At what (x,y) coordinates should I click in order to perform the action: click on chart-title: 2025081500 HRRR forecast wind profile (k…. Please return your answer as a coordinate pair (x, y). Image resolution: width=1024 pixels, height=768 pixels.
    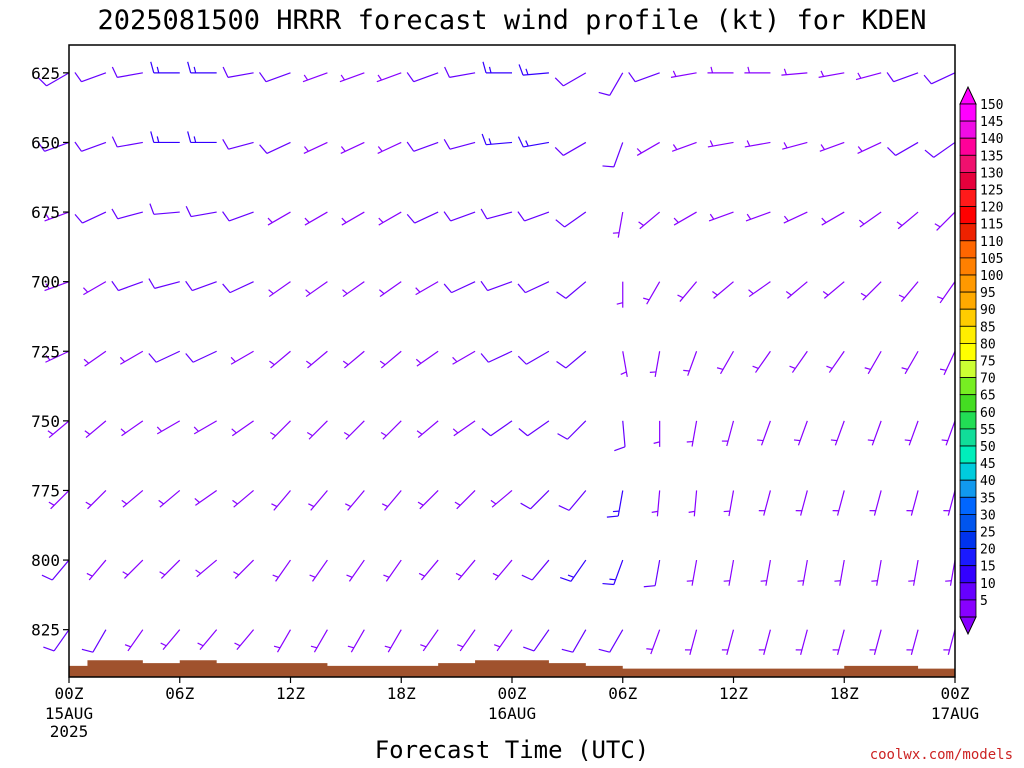
    Looking at the image, I should click on (511, 20).